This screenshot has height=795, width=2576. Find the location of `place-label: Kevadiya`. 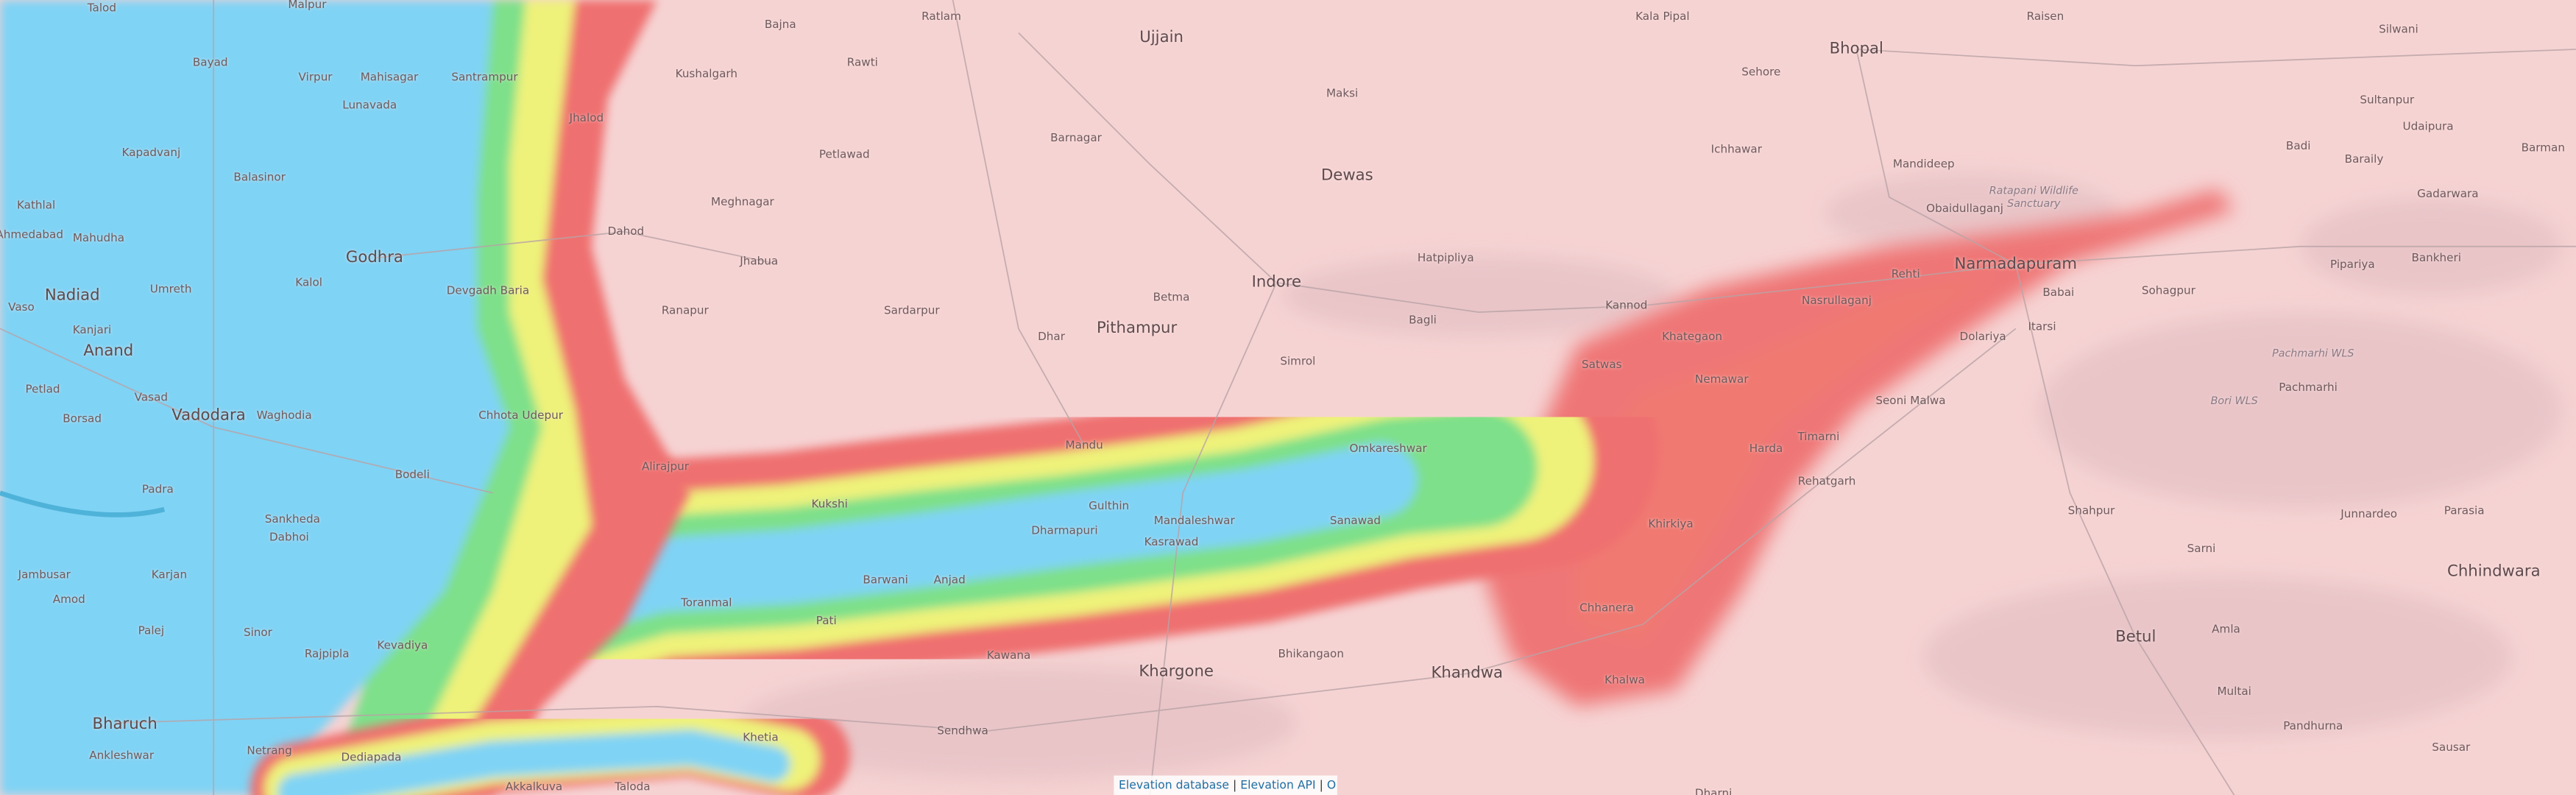

place-label: Kevadiya is located at coordinates (402, 646).